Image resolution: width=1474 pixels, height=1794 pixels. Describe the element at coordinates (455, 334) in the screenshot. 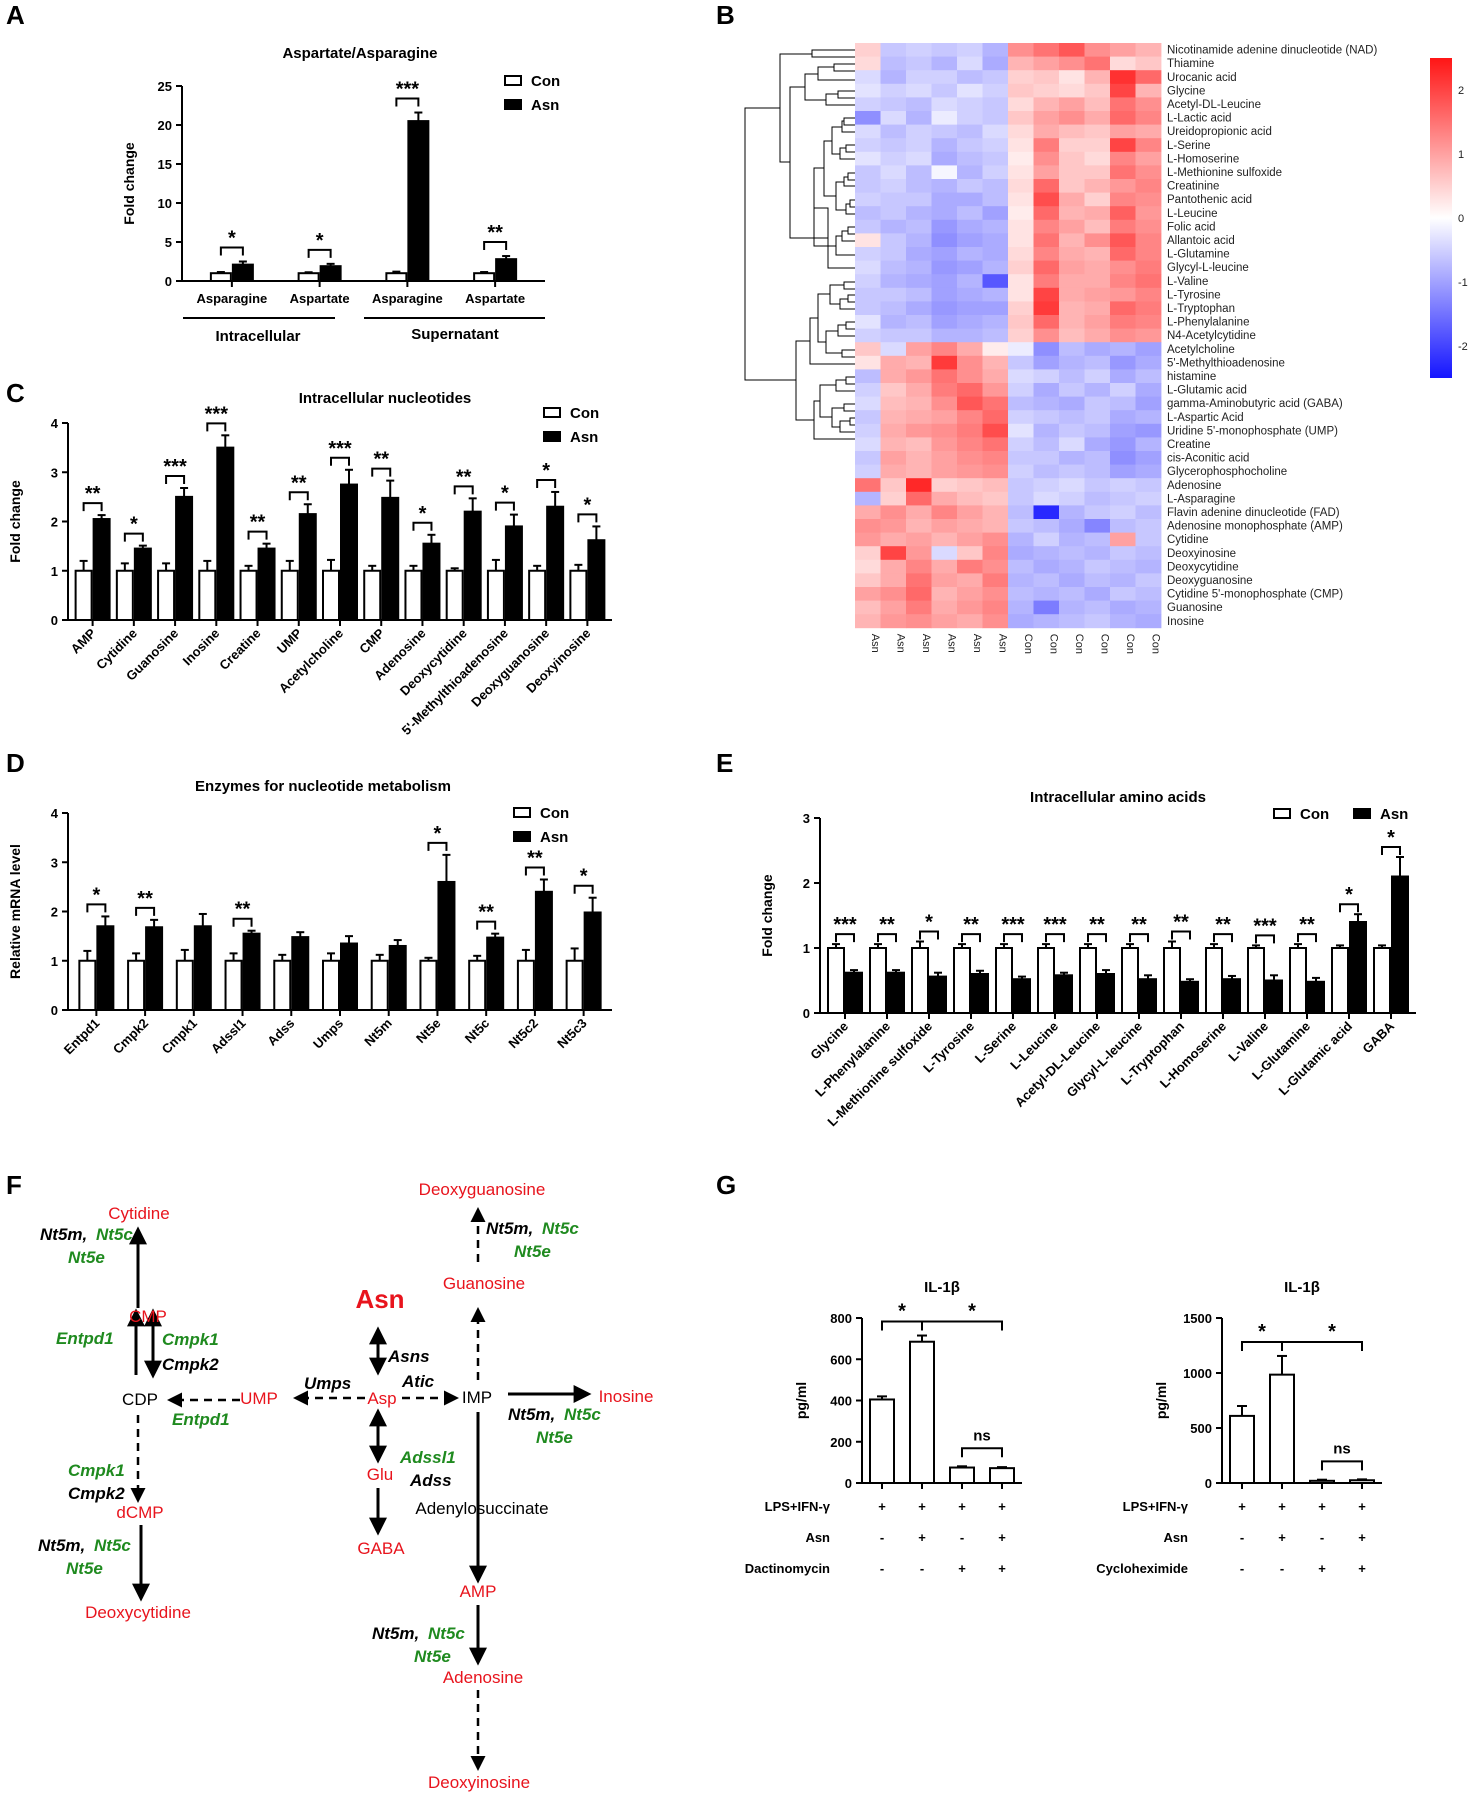

I see `group-label-supernatant: Supernatant` at that location.